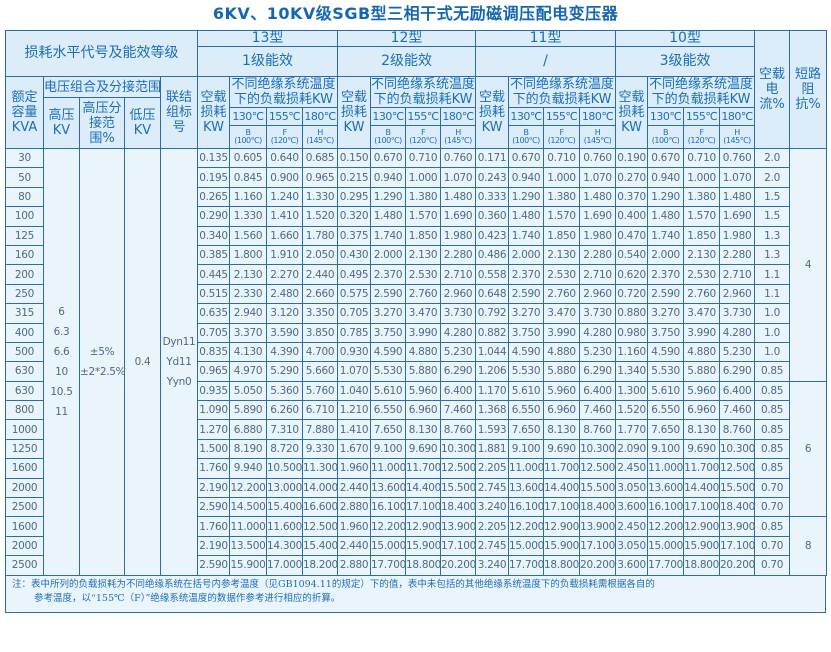  I want to click on load-loss-cell: 5.880, so click(702, 371).